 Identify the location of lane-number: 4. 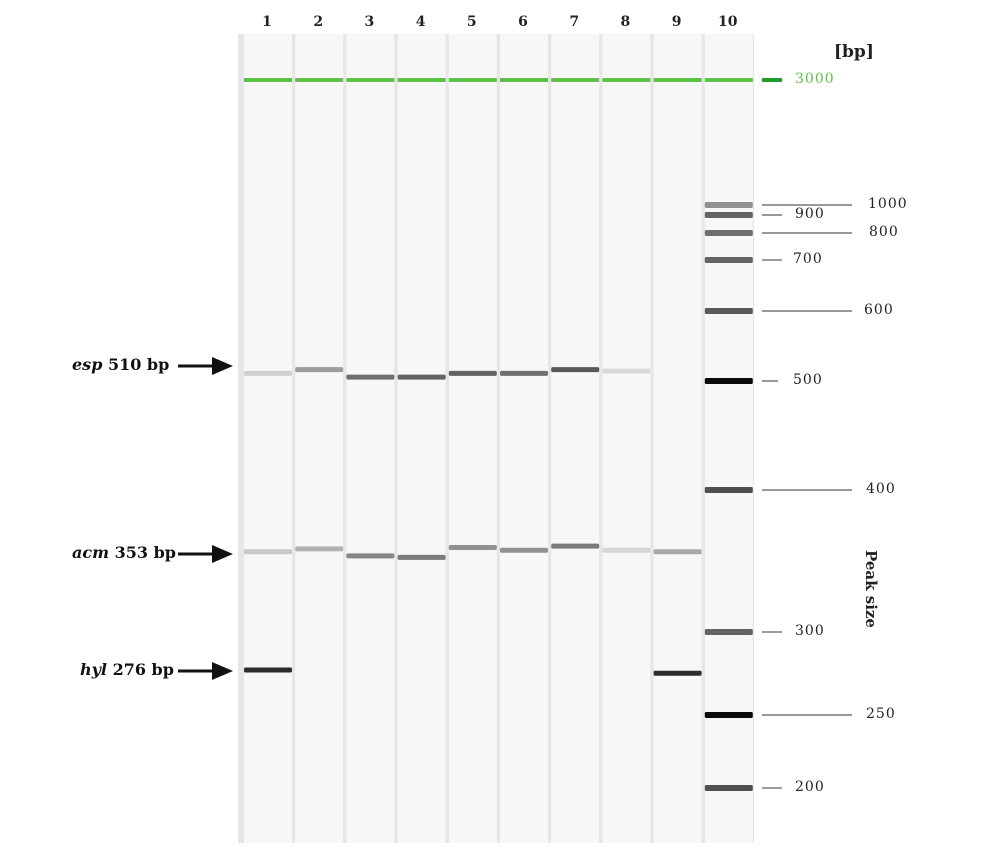
(420, 22).